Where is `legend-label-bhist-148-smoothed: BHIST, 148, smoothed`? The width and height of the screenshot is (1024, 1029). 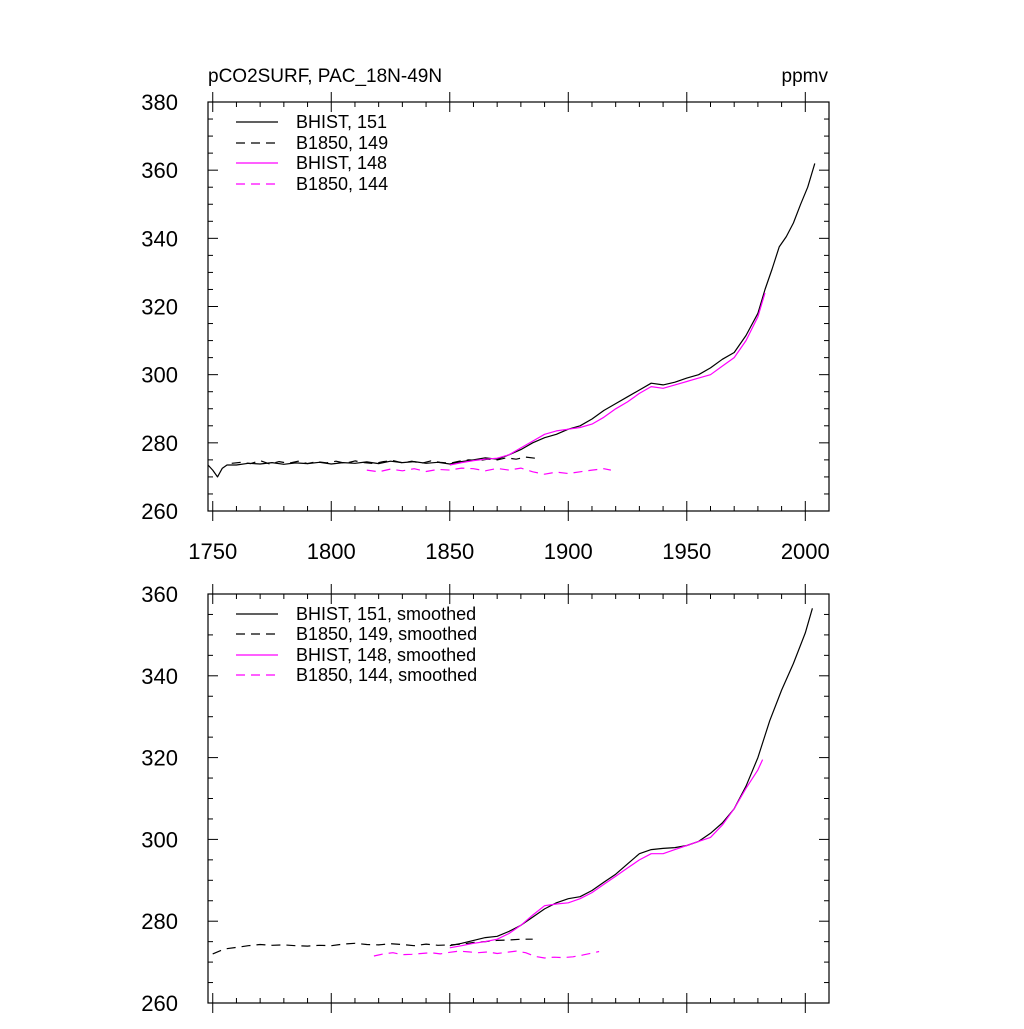
legend-label-bhist-148-smoothed: BHIST, 148, smoothed is located at coordinates (386, 655).